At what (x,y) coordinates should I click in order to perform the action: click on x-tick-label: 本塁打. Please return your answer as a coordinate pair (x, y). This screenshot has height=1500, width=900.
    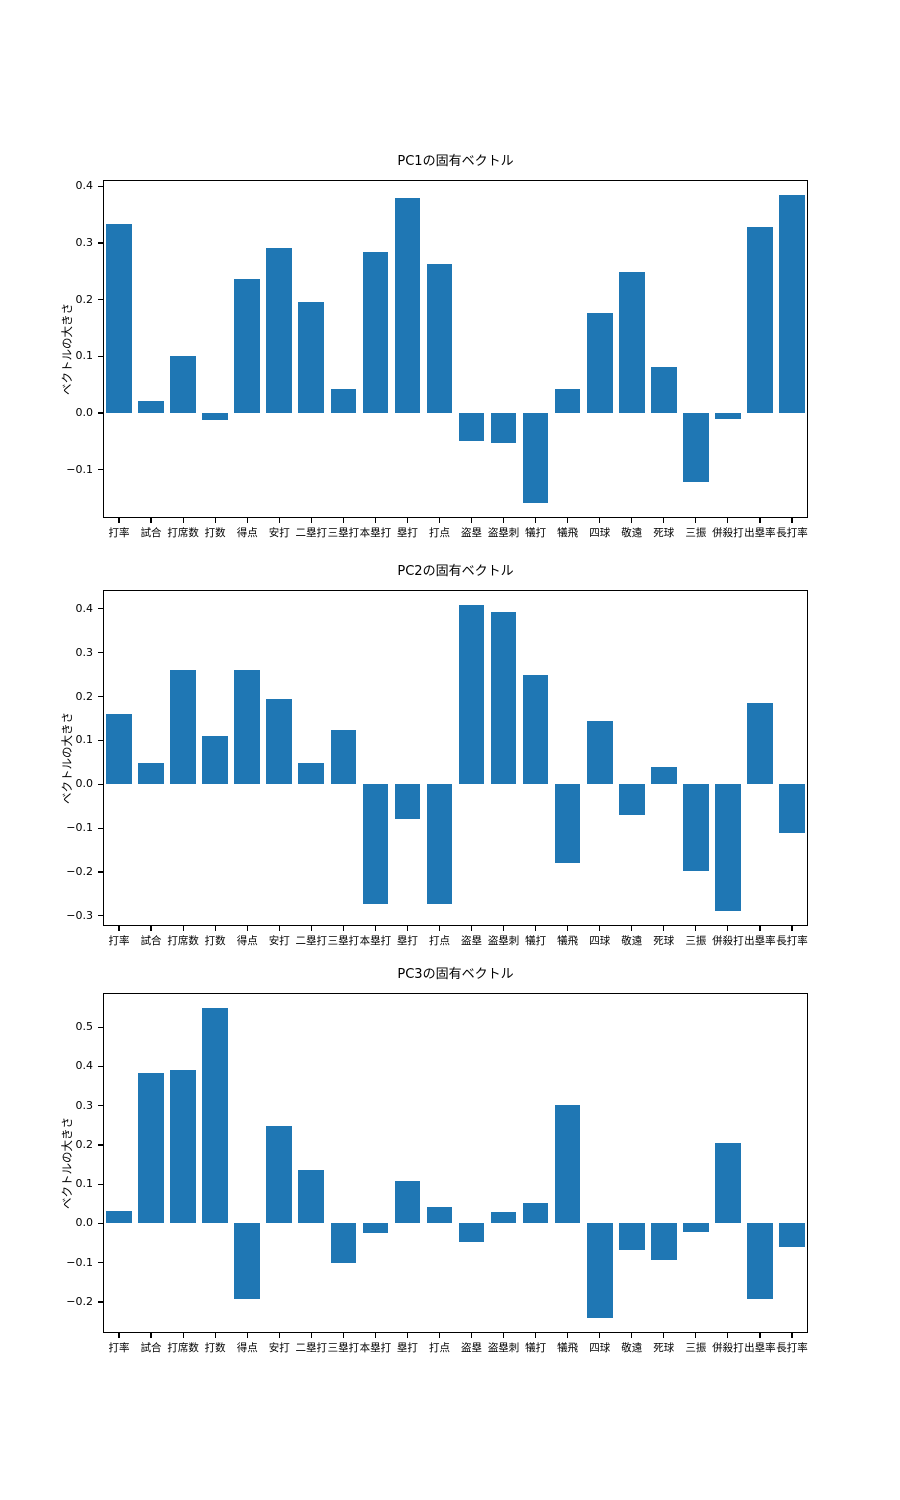
    Looking at the image, I should click on (375, 533).